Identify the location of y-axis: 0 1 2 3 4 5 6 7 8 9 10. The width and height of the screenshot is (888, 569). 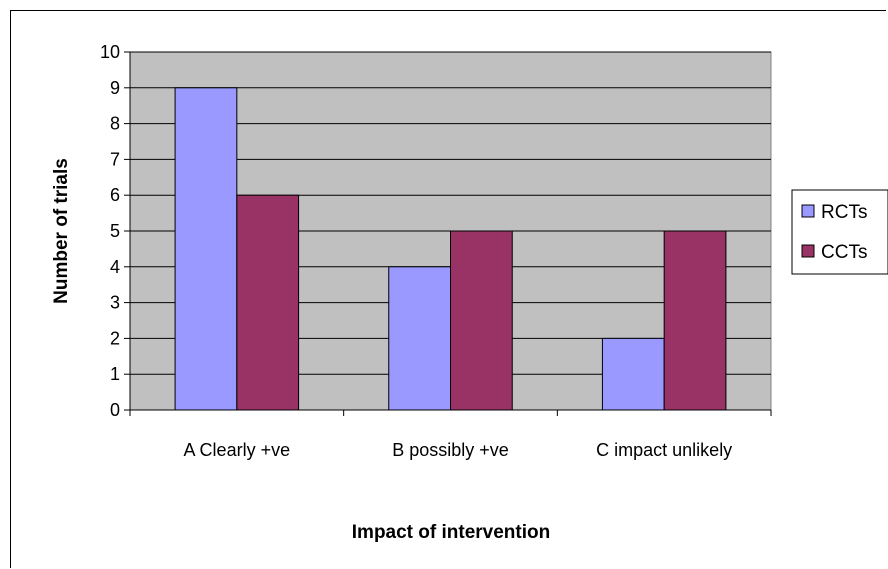
(115, 231).